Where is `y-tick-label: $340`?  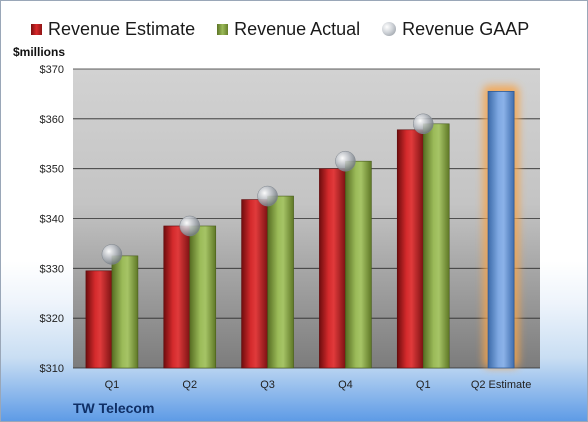
y-tick-label: $340 is located at coordinates (52, 220).